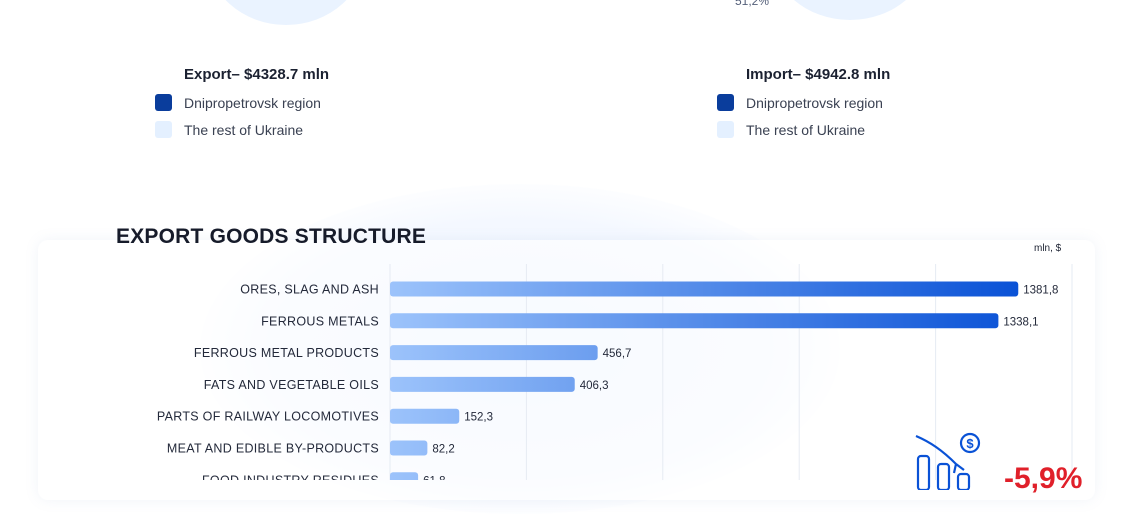  I want to click on import-legend-item-rest: The rest of Ukraine, so click(791, 129).